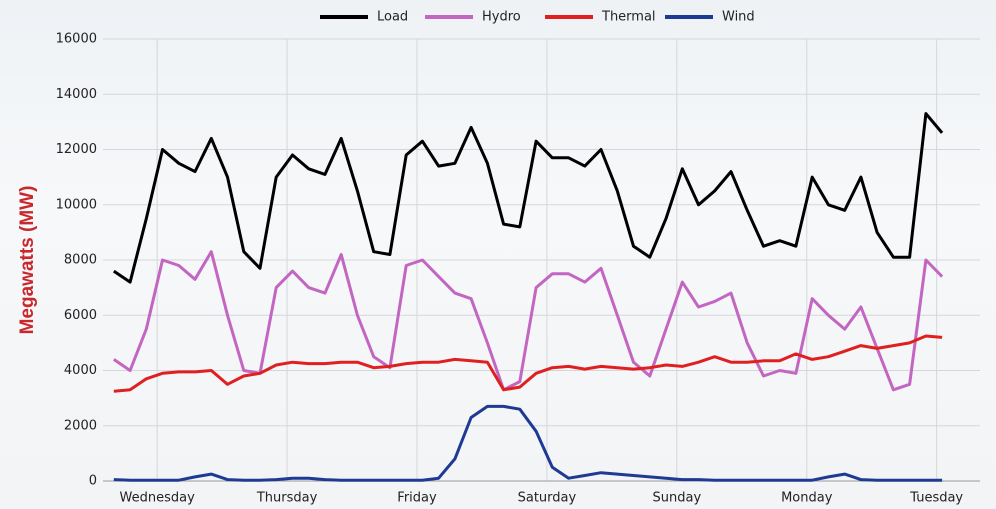 The image size is (996, 509). Describe the element at coordinates (76, 94) in the screenshot. I see `y-tick-label: 14000` at that location.